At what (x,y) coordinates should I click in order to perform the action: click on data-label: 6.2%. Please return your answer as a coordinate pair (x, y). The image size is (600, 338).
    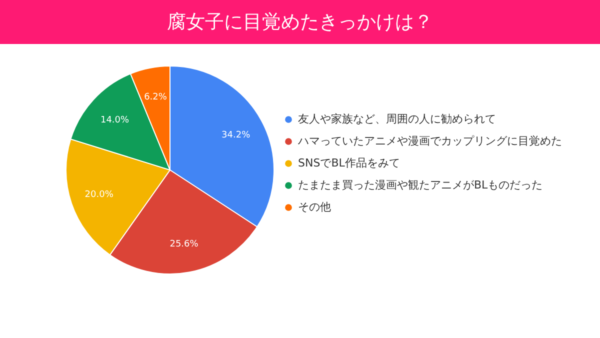
    Looking at the image, I should click on (156, 97).